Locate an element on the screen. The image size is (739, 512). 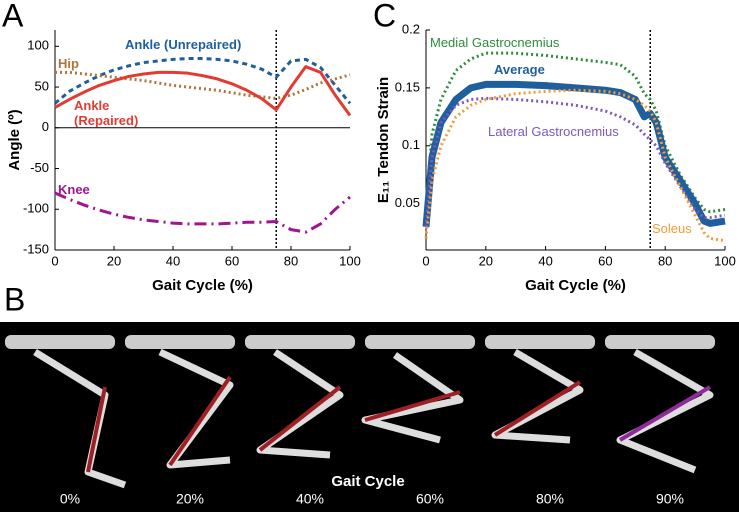
series-label: Average is located at coordinates (519, 69).